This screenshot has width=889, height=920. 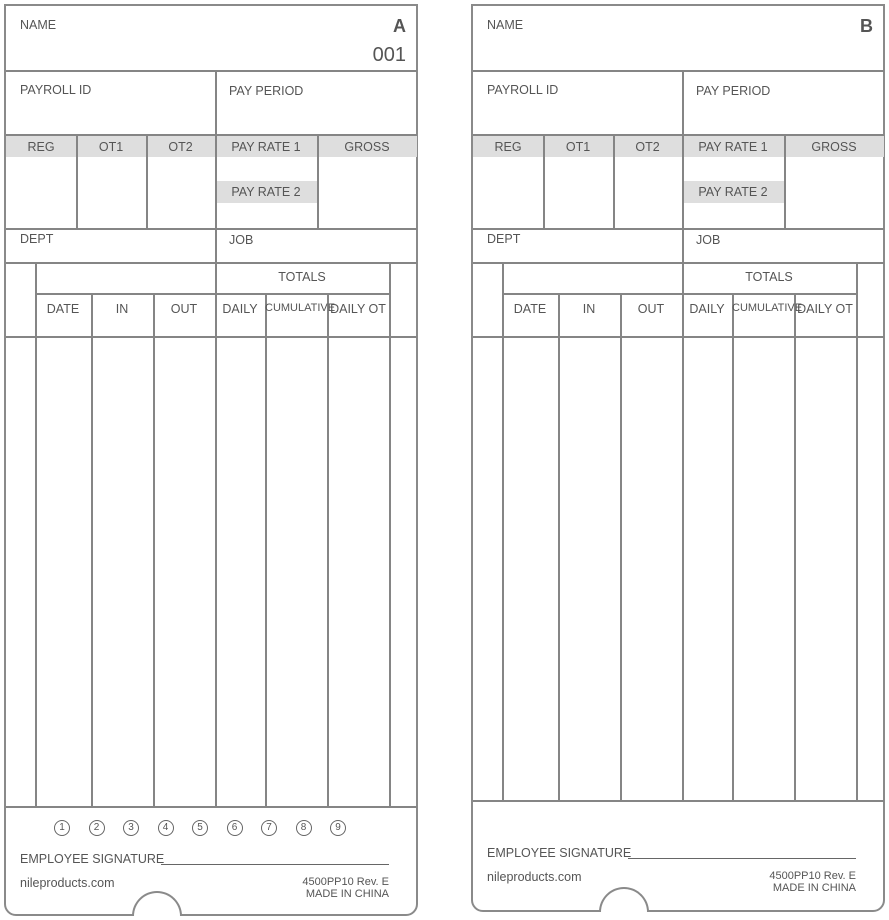 I want to click on card-letter: B, so click(x=866, y=26).